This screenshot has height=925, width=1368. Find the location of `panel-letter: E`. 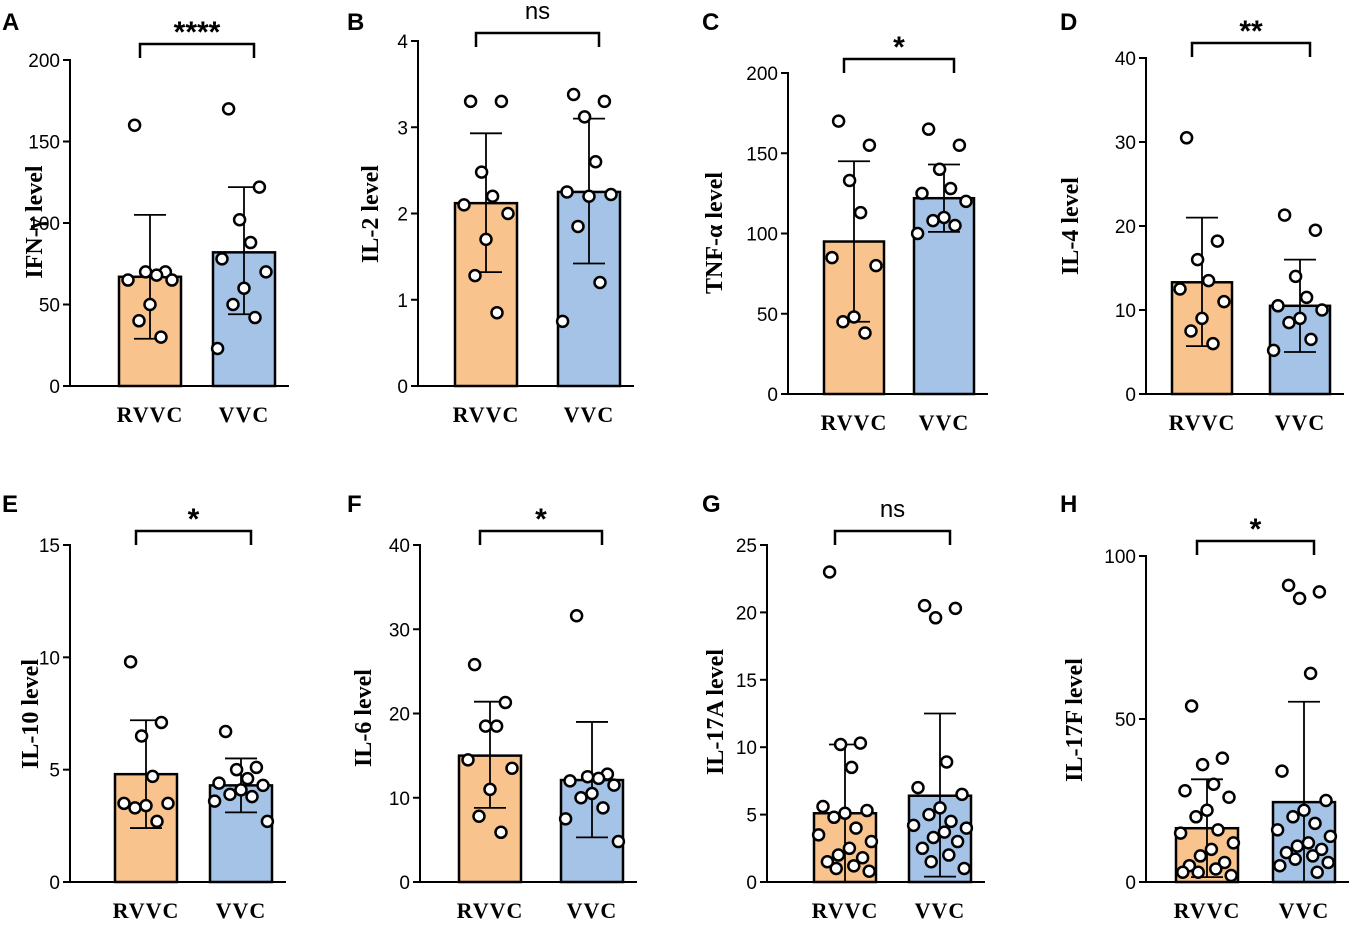

panel-letter: E is located at coordinates (10, 504).